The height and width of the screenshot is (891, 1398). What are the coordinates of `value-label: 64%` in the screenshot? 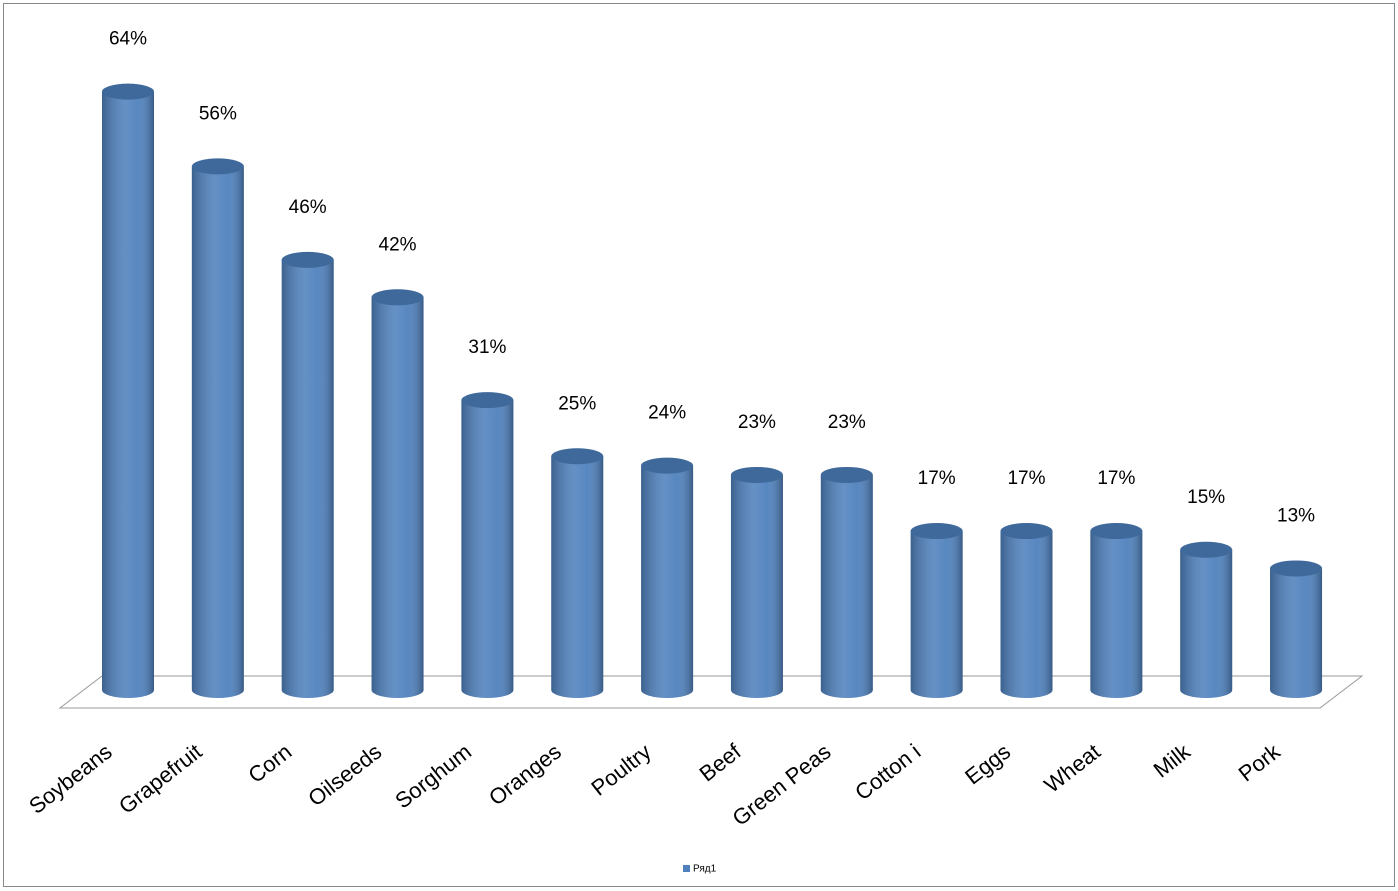 It's located at (128, 39).